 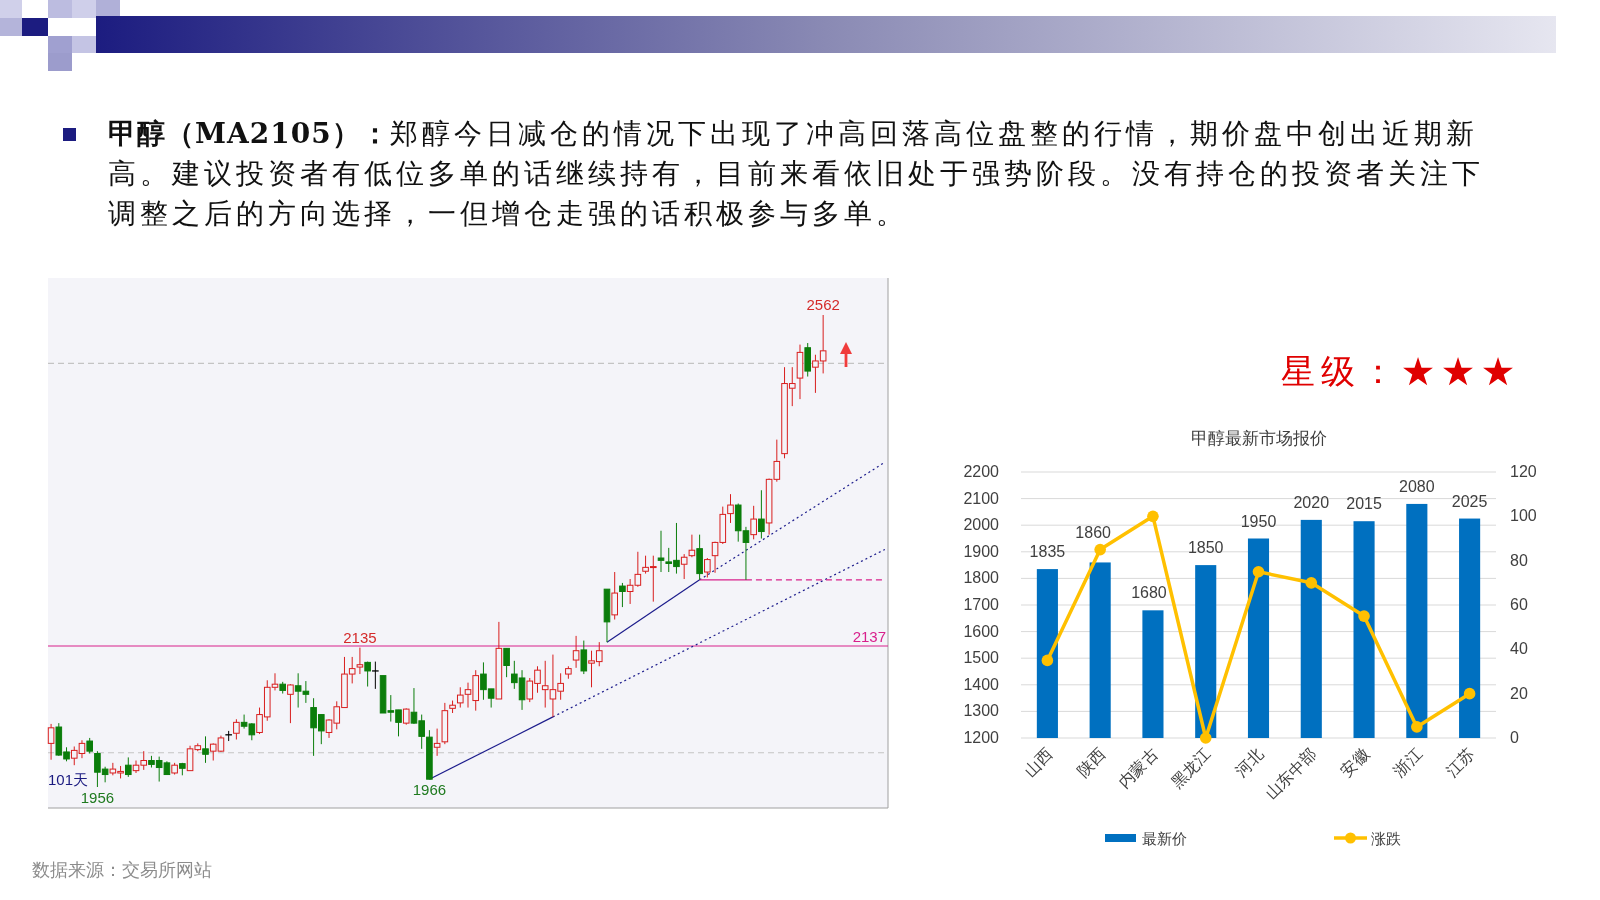 What do you see at coordinates (981, 498) in the screenshot?
I see `y-tick-label: 2100` at bounding box center [981, 498].